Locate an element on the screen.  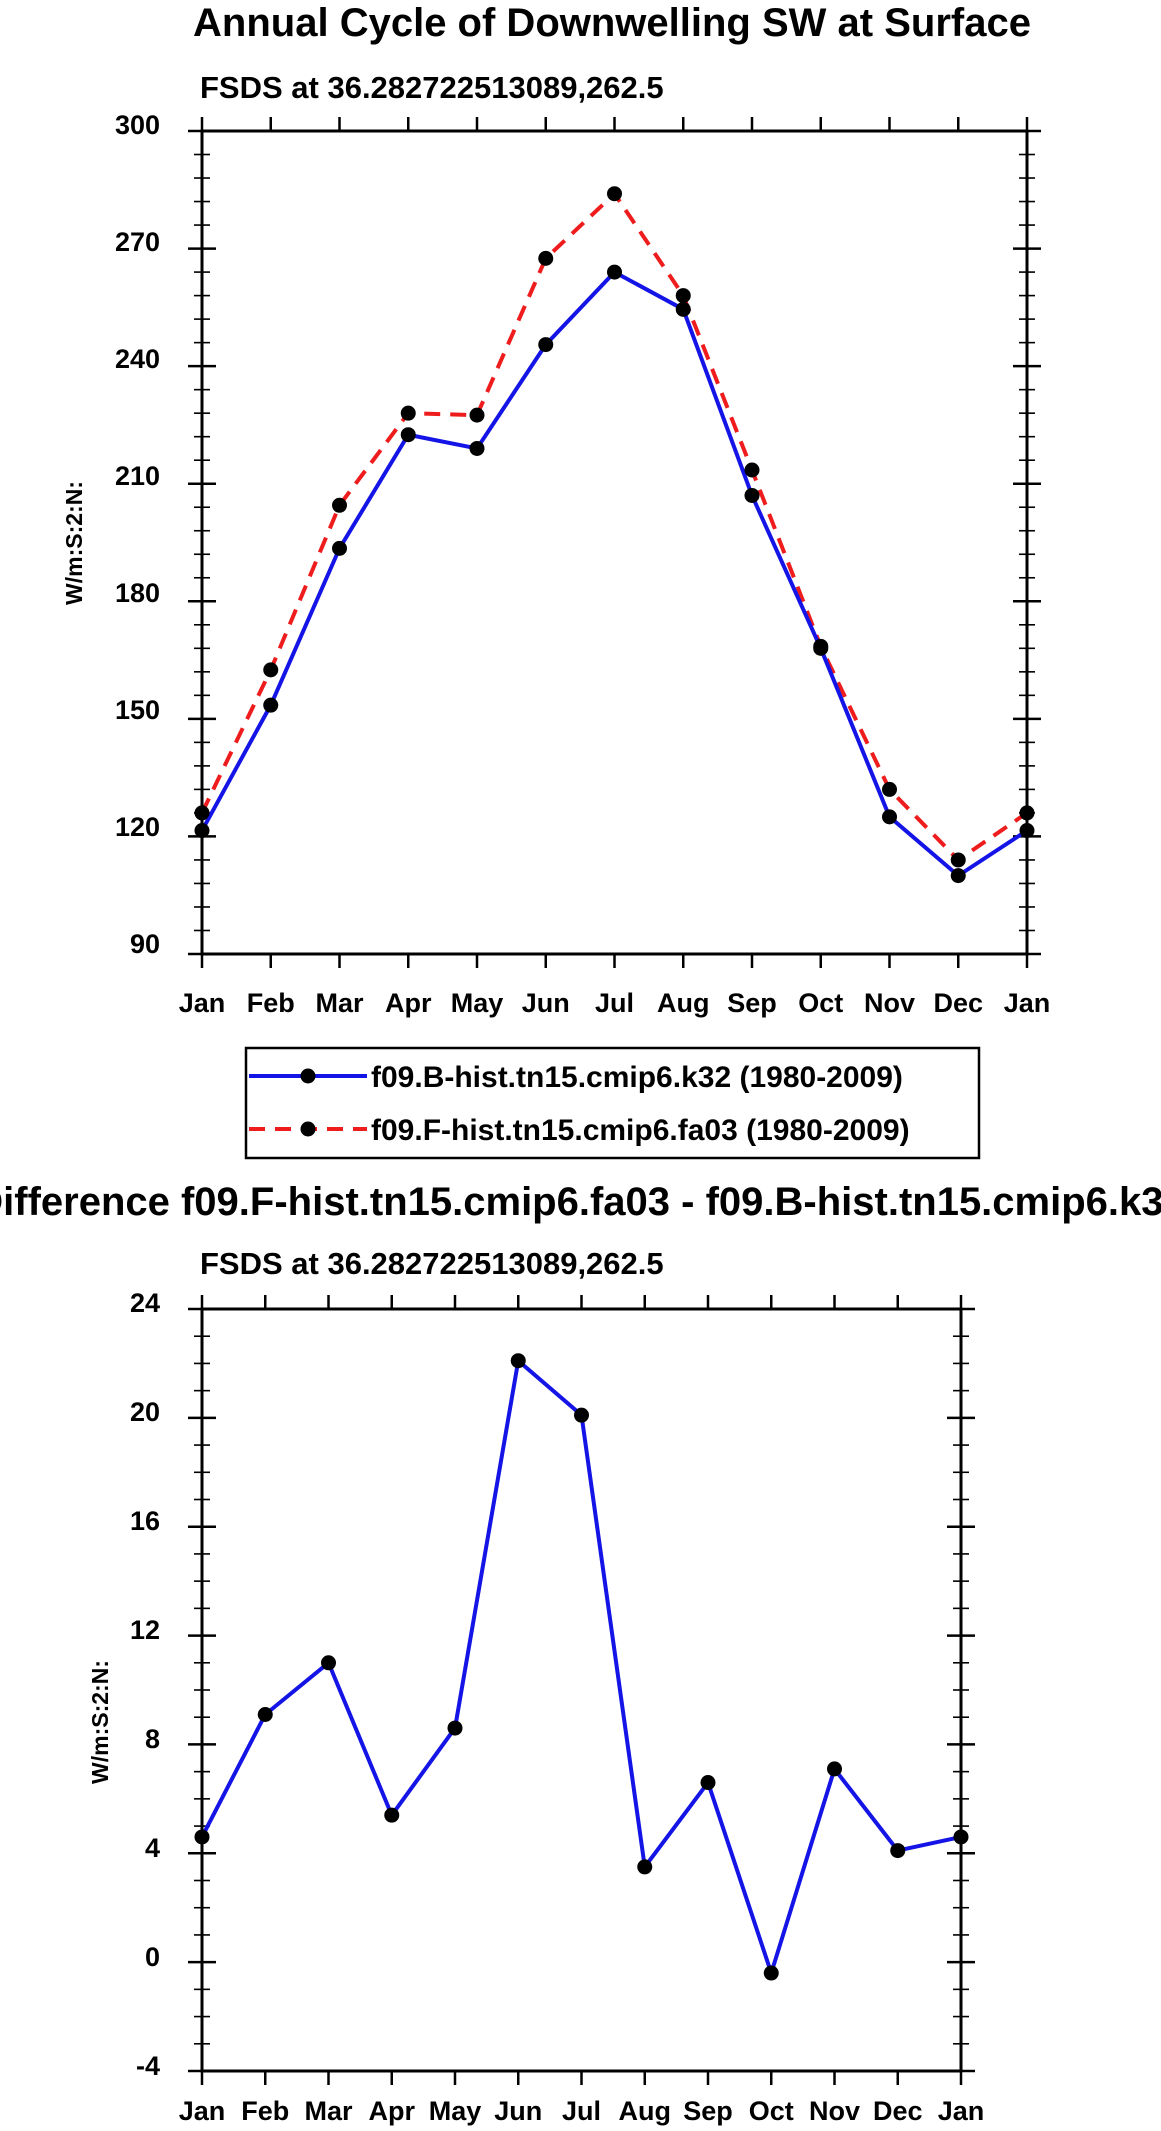
y-tick-label: 300 is located at coordinates (137, 125).